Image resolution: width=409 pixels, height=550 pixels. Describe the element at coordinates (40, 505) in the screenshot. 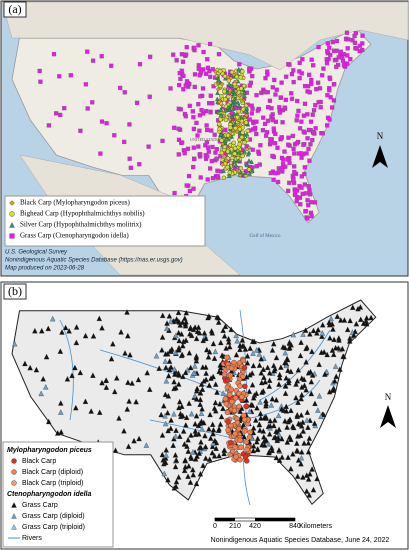

I see `legend-label: Grass Carp` at that location.